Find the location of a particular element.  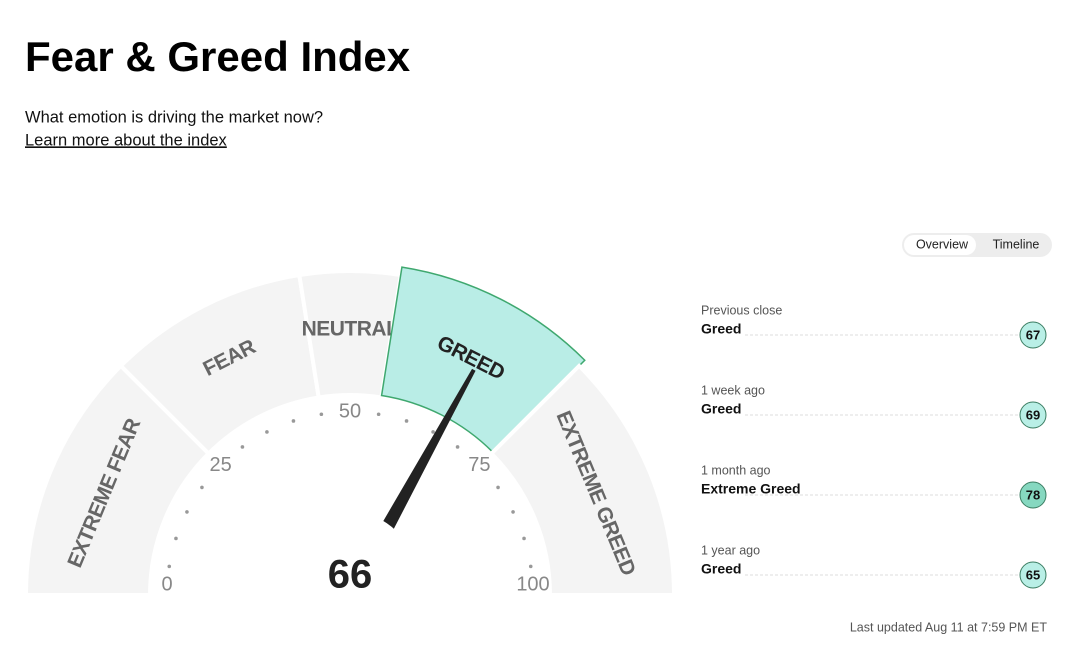

history-value: 78 is located at coordinates (1033, 494).